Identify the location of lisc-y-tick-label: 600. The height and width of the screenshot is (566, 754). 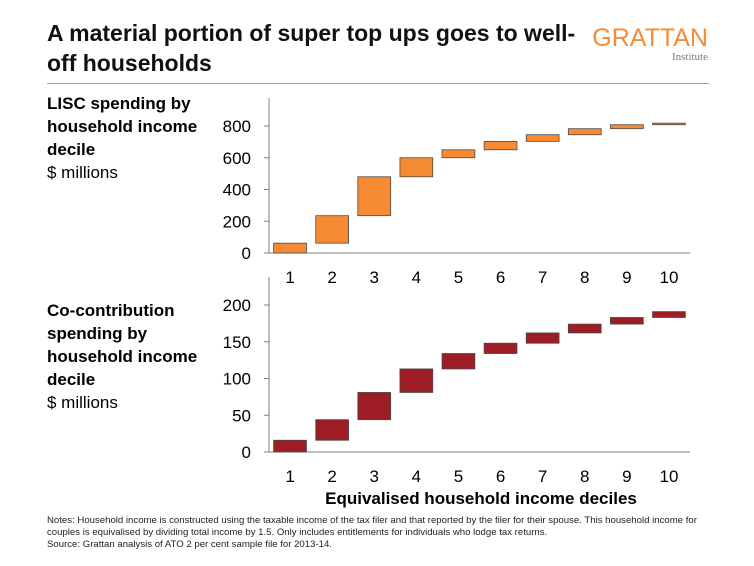
(237, 158).